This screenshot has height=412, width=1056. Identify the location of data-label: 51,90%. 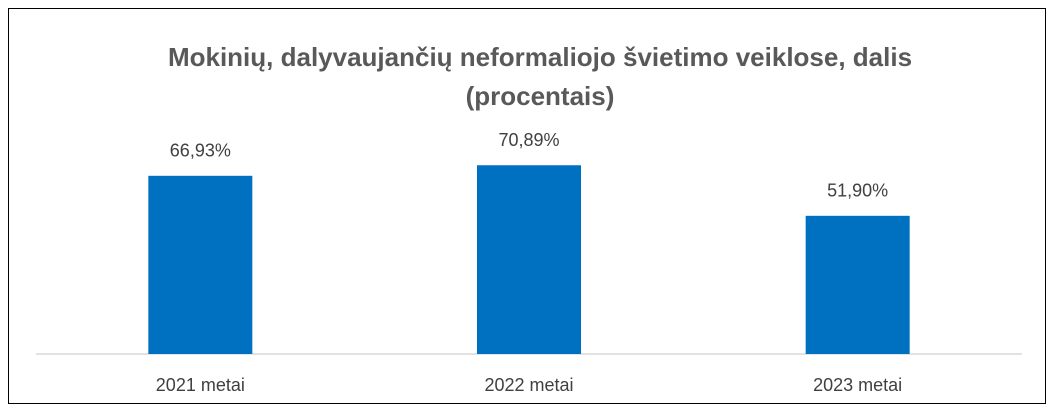
(857, 191).